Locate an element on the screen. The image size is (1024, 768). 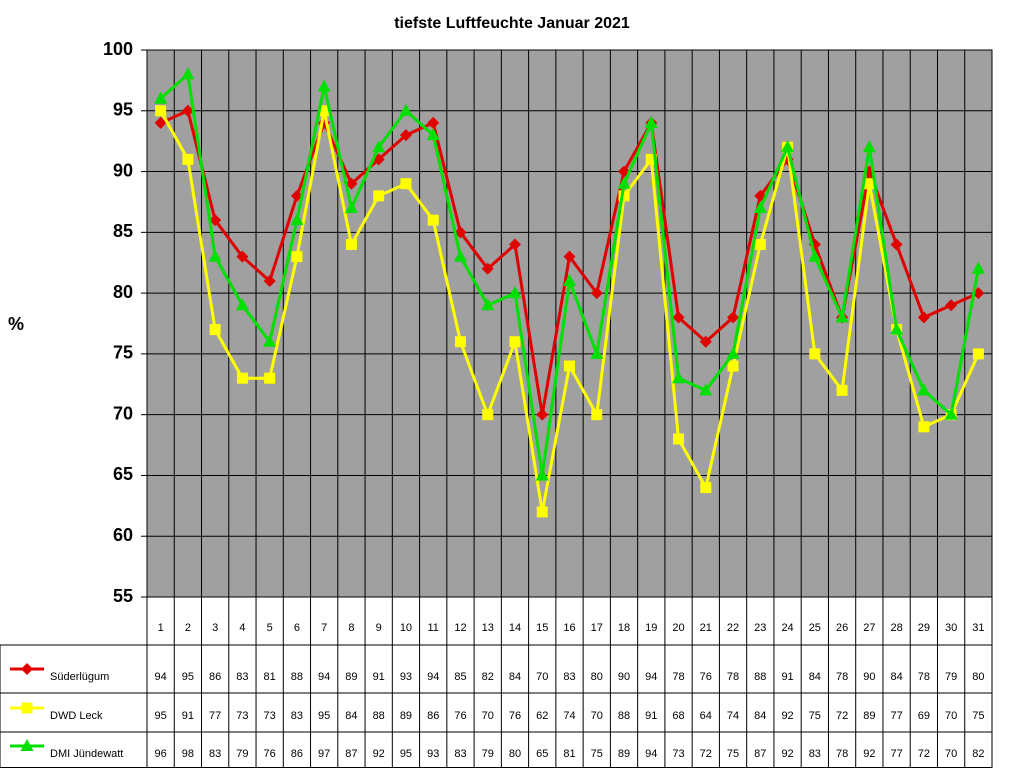
table-value: 88 is located at coordinates (760, 677).